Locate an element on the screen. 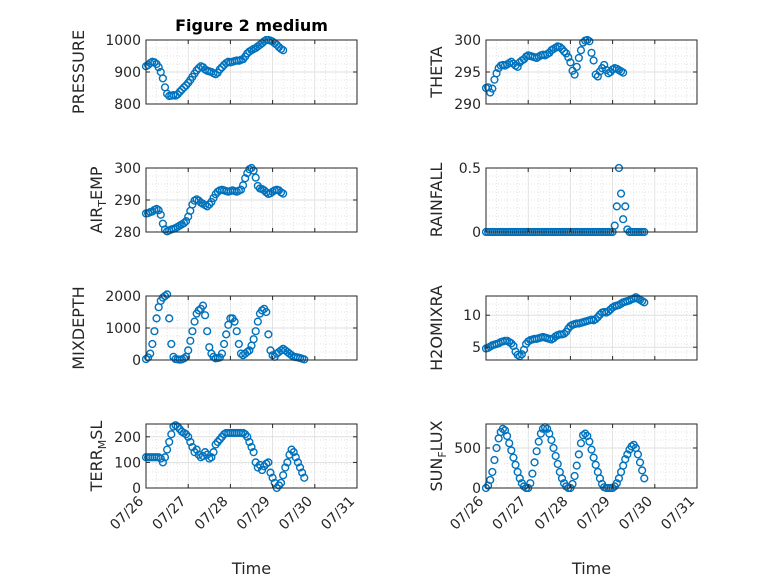 This screenshot has height=583, width=778. y-axis-label-subscript: M is located at coordinates (102, 445).